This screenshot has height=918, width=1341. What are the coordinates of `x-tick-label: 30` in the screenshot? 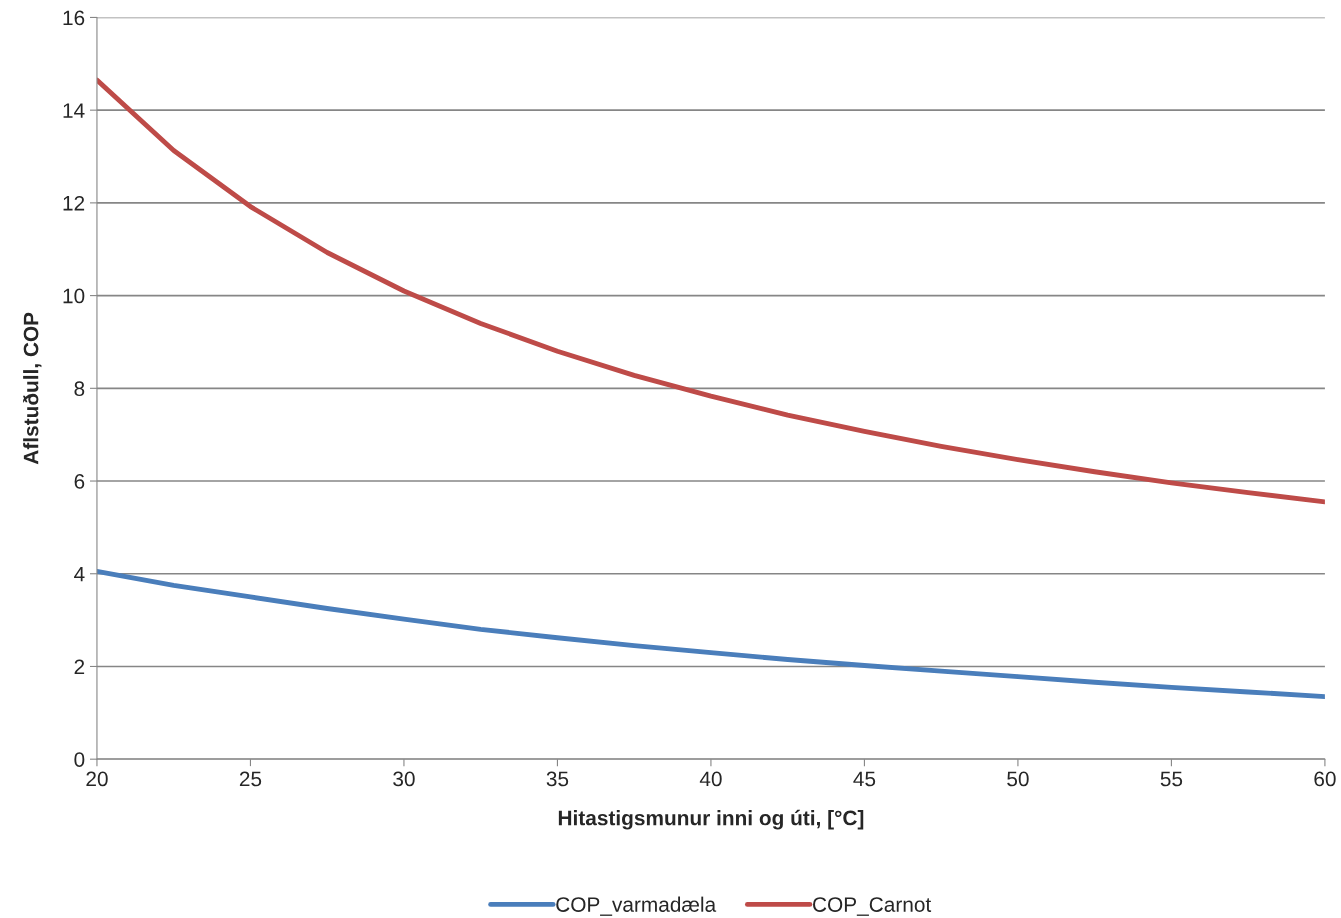 It's located at (404, 779).